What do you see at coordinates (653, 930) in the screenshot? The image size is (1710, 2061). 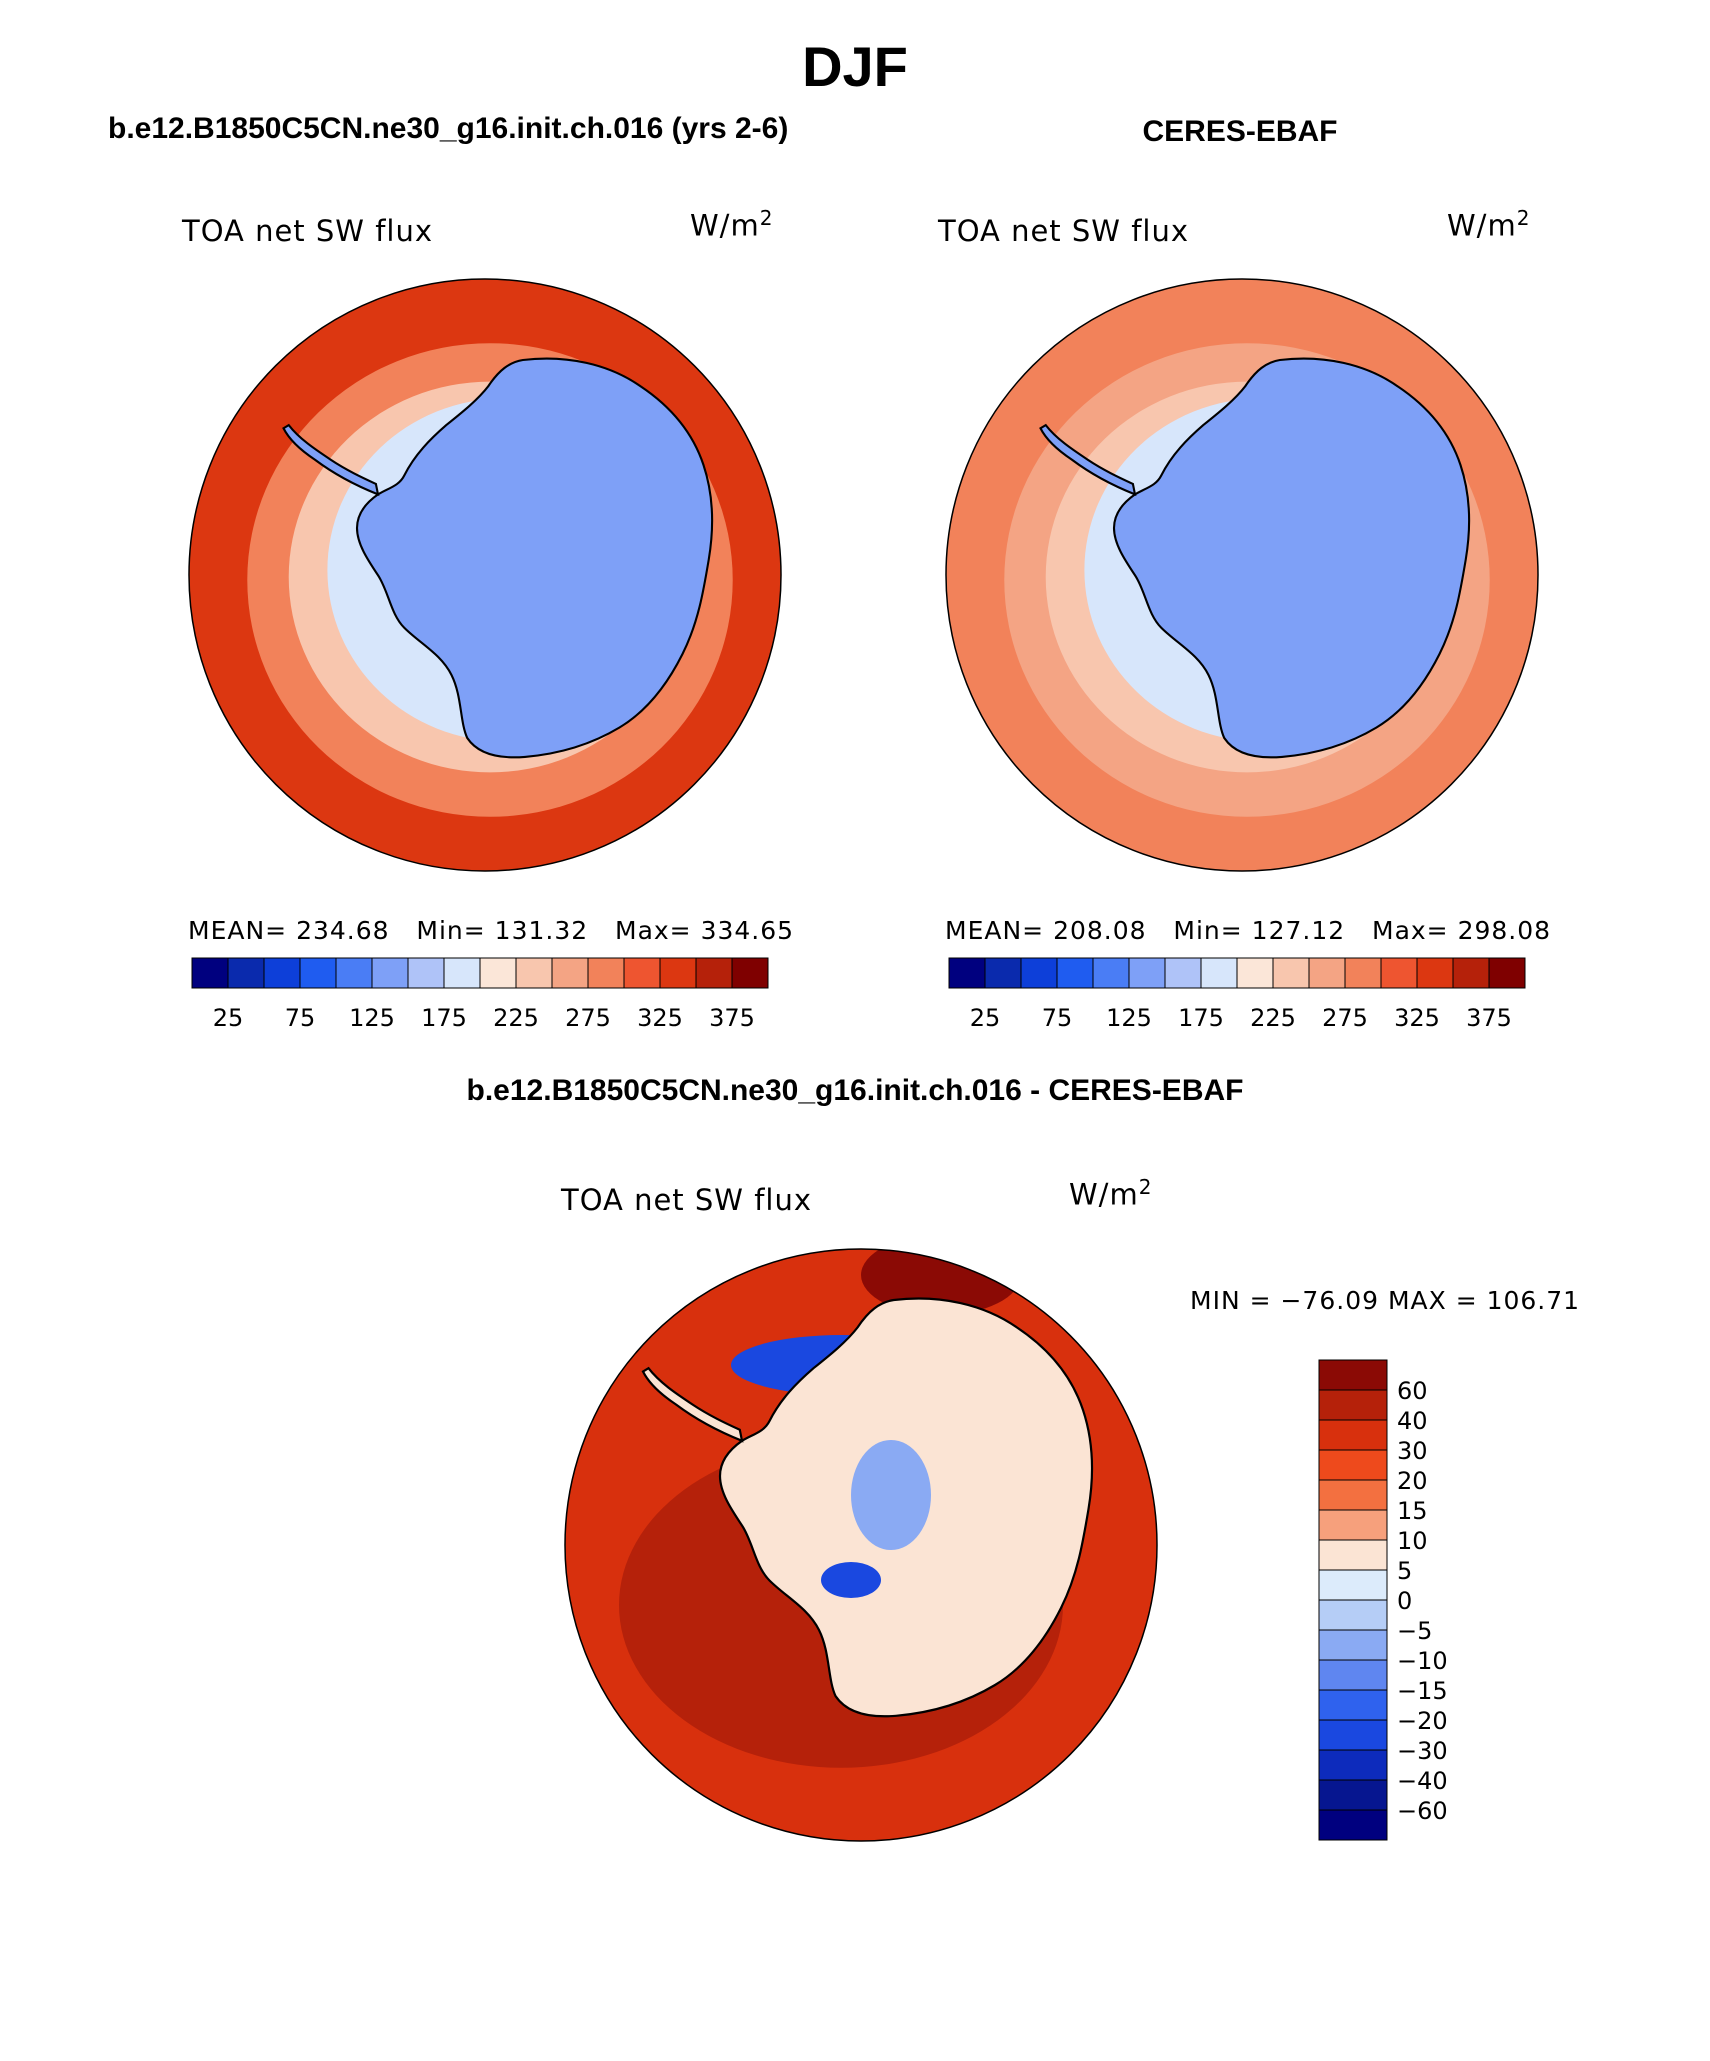 I see `left-max-label: Max=` at bounding box center [653, 930].